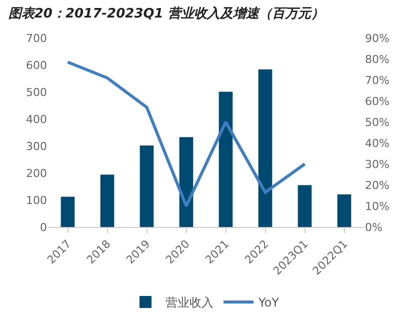 The image size is (420, 328). What do you see at coordinates (377, 206) in the screenshot?
I see `y2-tick-label: 10%` at bounding box center [377, 206].